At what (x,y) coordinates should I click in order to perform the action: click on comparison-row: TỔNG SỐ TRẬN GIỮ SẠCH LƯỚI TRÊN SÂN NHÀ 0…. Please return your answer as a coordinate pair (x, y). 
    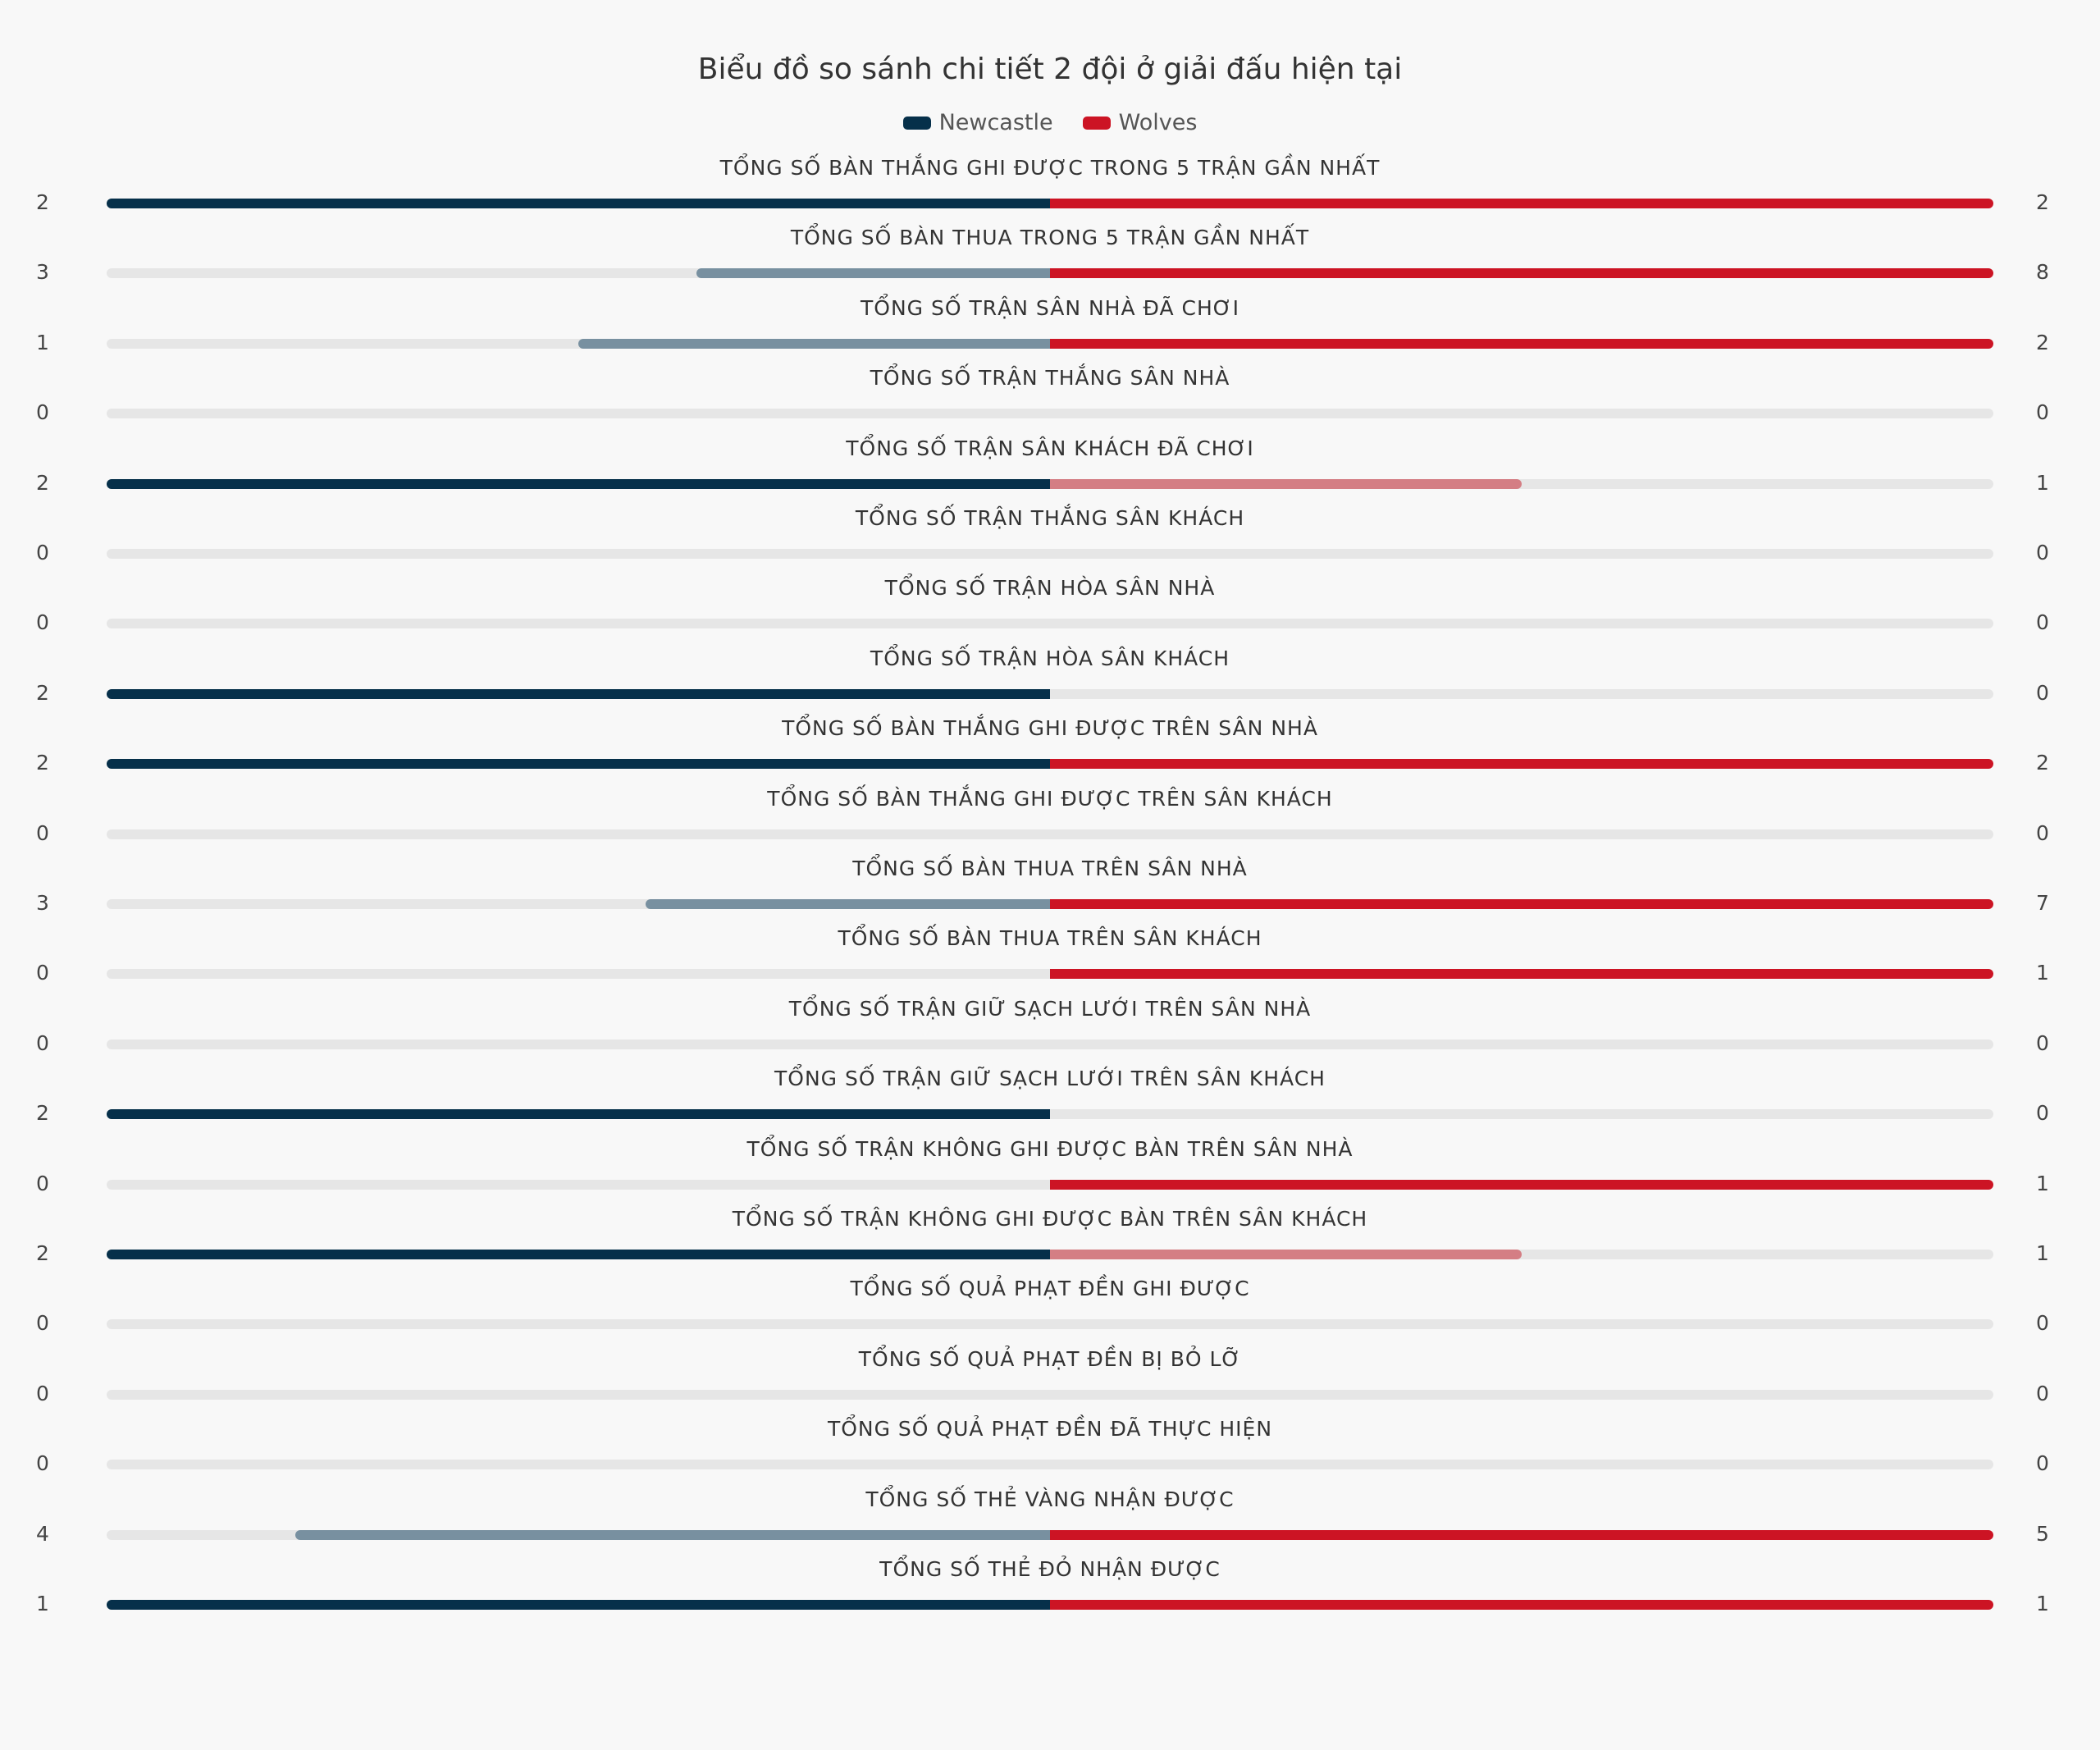
    Looking at the image, I should click on (1050, 1032).